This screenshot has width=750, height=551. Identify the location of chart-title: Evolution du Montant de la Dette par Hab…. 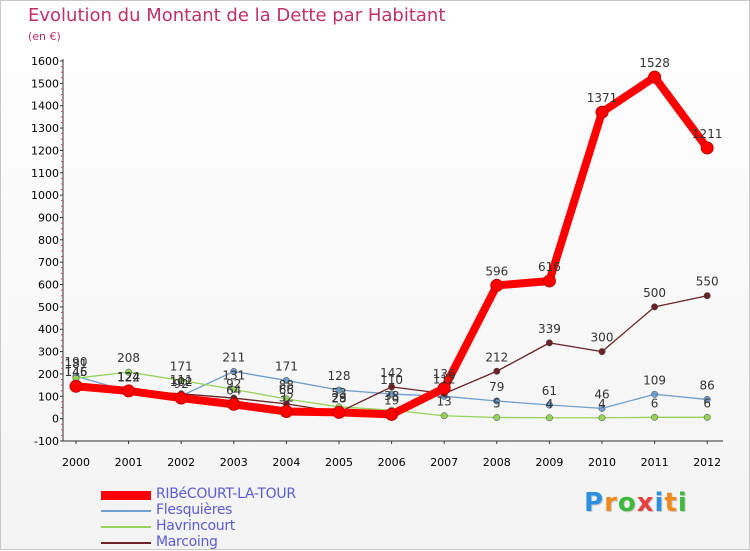
(237, 15).